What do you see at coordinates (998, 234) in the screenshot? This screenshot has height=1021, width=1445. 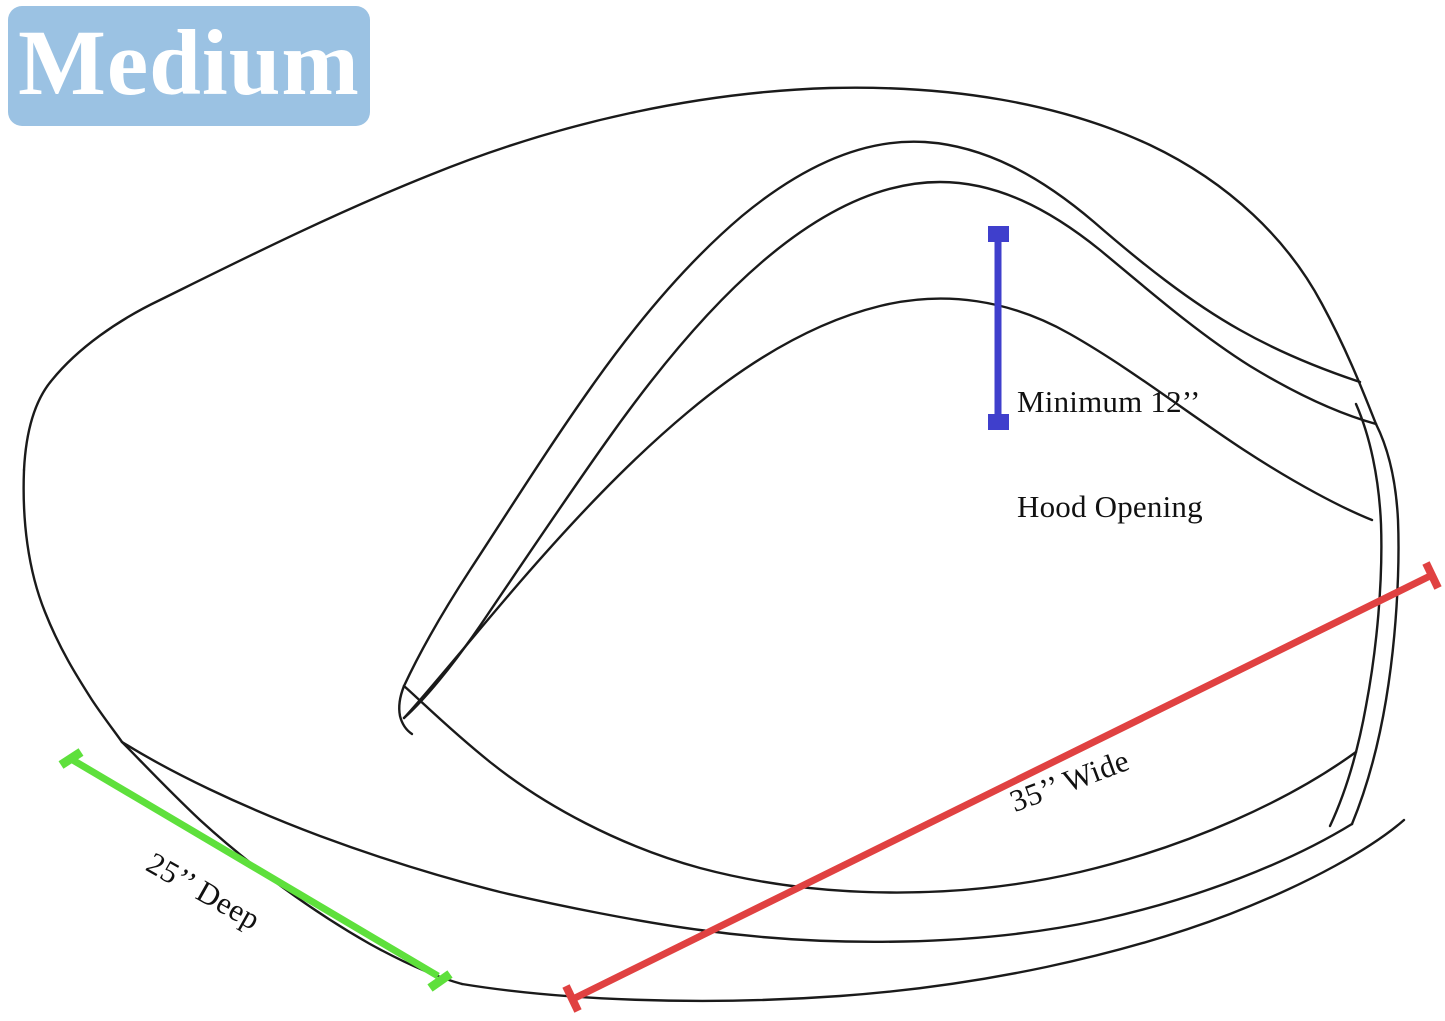 I see `hood-opening-cap-top` at bounding box center [998, 234].